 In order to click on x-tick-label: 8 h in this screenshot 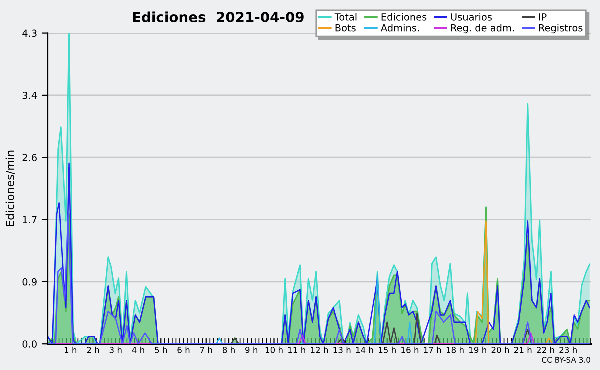, I will do `click(228, 350)`.